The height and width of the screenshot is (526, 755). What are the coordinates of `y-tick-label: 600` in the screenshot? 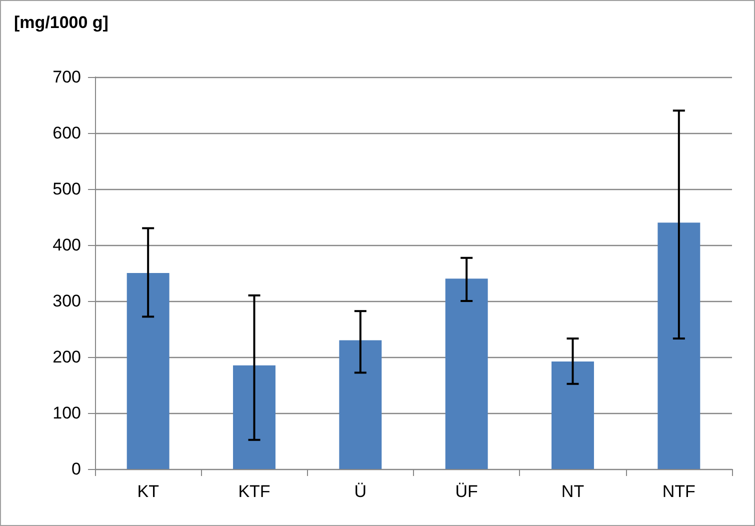 It's located at (66, 133).